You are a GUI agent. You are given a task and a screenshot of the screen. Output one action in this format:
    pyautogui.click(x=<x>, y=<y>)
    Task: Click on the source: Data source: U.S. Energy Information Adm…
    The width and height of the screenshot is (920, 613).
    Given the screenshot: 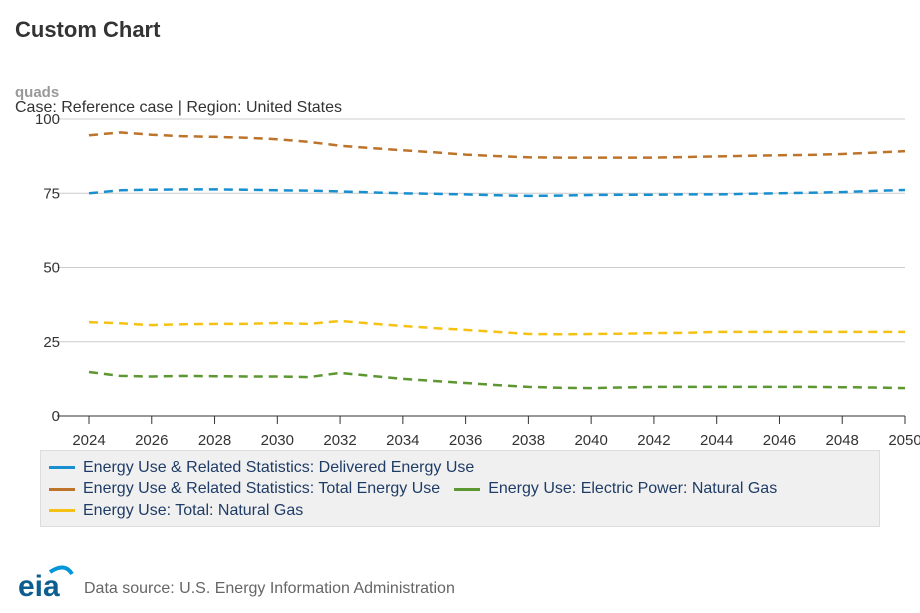 What is the action you would take?
    pyautogui.click(x=269, y=588)
    